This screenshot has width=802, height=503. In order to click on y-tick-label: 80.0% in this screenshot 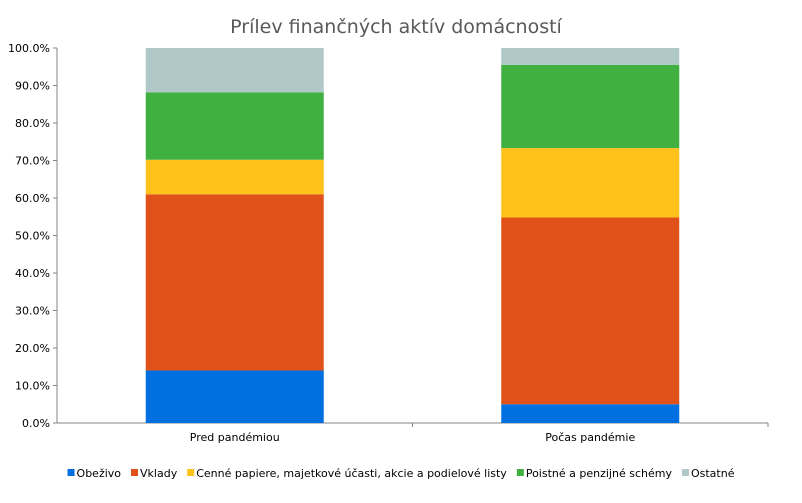, I will do `click(32, 123)`.